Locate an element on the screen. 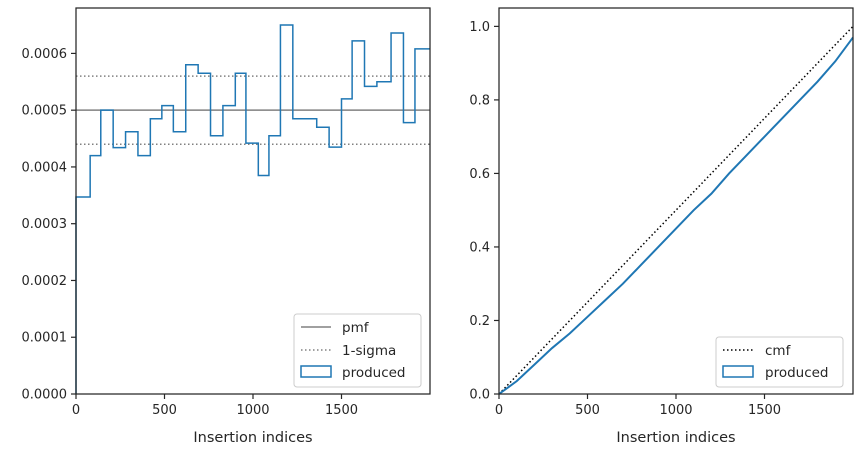 The width and height of the screenshot is (861, 453). right-ytick-label: 0.0 is located at coordinates (479, 395).